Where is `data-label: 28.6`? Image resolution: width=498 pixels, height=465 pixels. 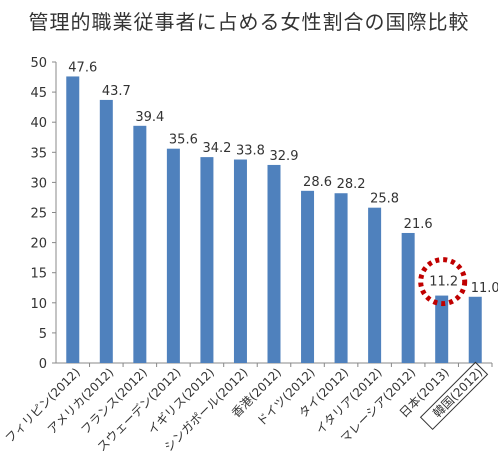
data-label: 28.6 is located at coordinates (317, 182).